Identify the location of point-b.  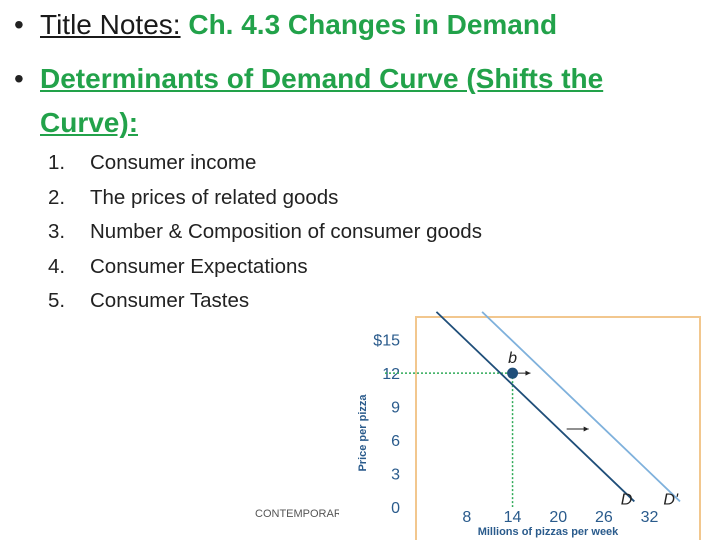
(513, 373).